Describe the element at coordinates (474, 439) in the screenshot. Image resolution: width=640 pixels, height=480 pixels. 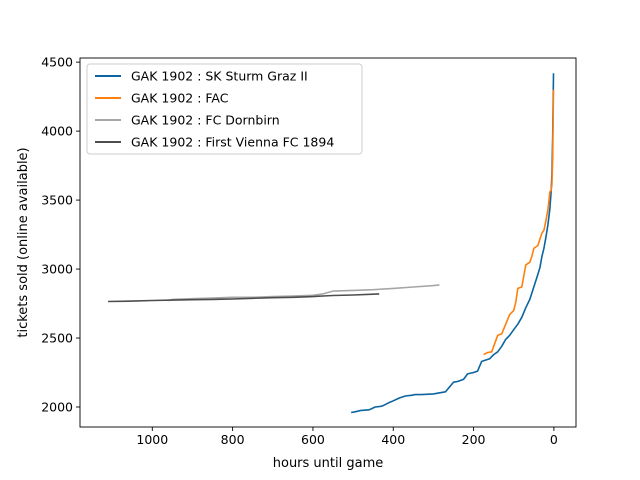
I see `x-tick-label: 200` at that location.